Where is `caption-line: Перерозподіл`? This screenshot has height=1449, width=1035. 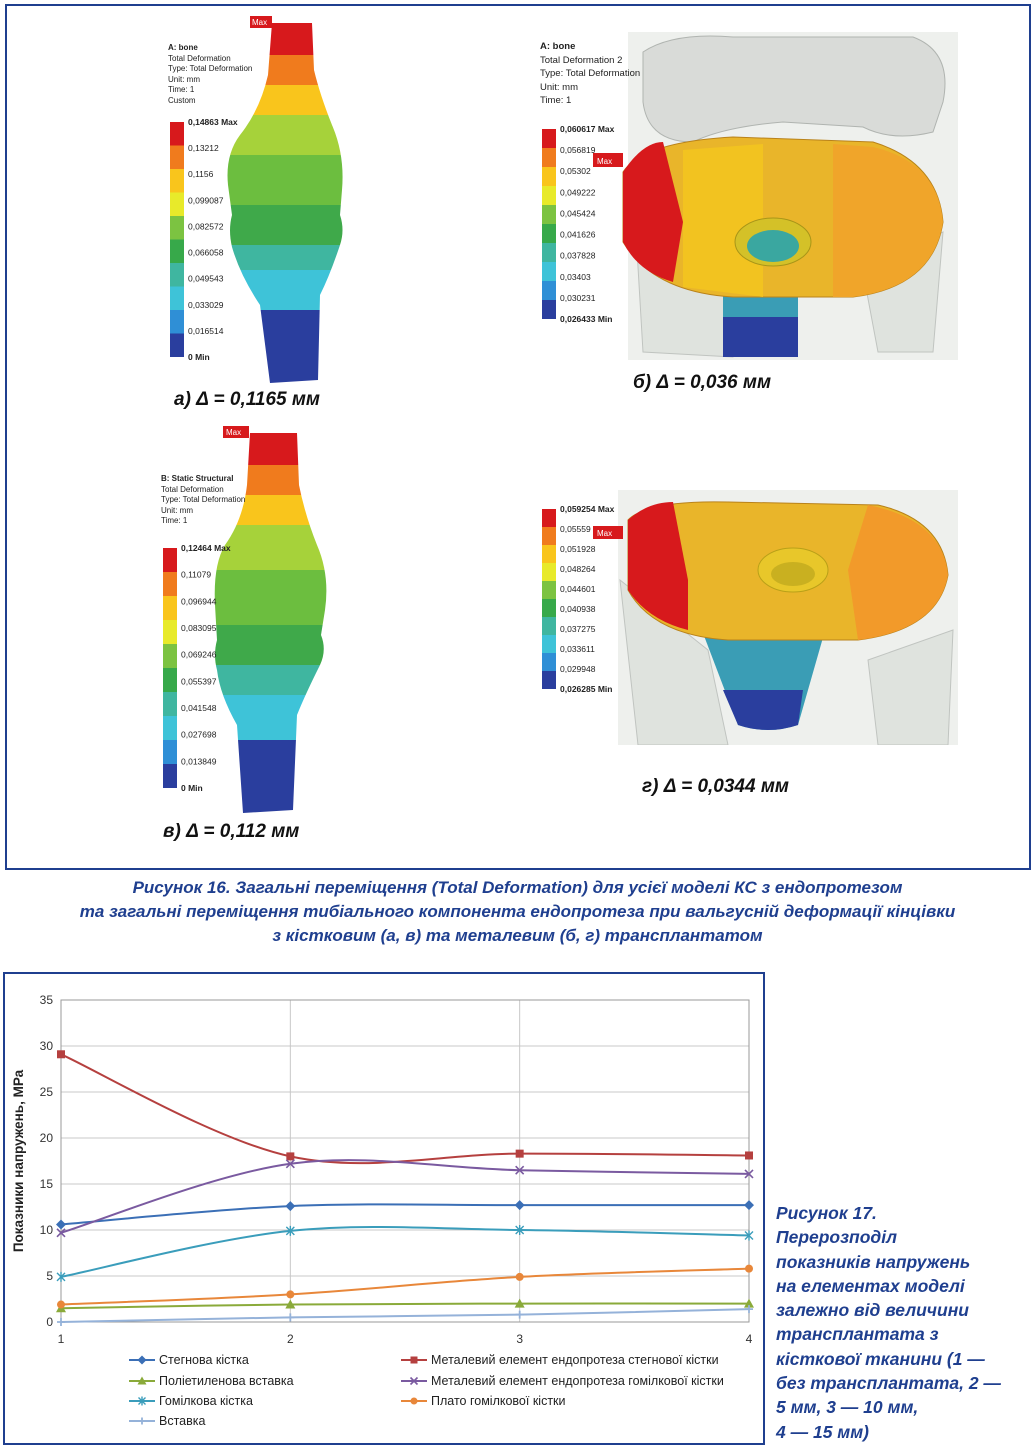
caption-line: Перерозподіл is located at coordinates (836, 1237).